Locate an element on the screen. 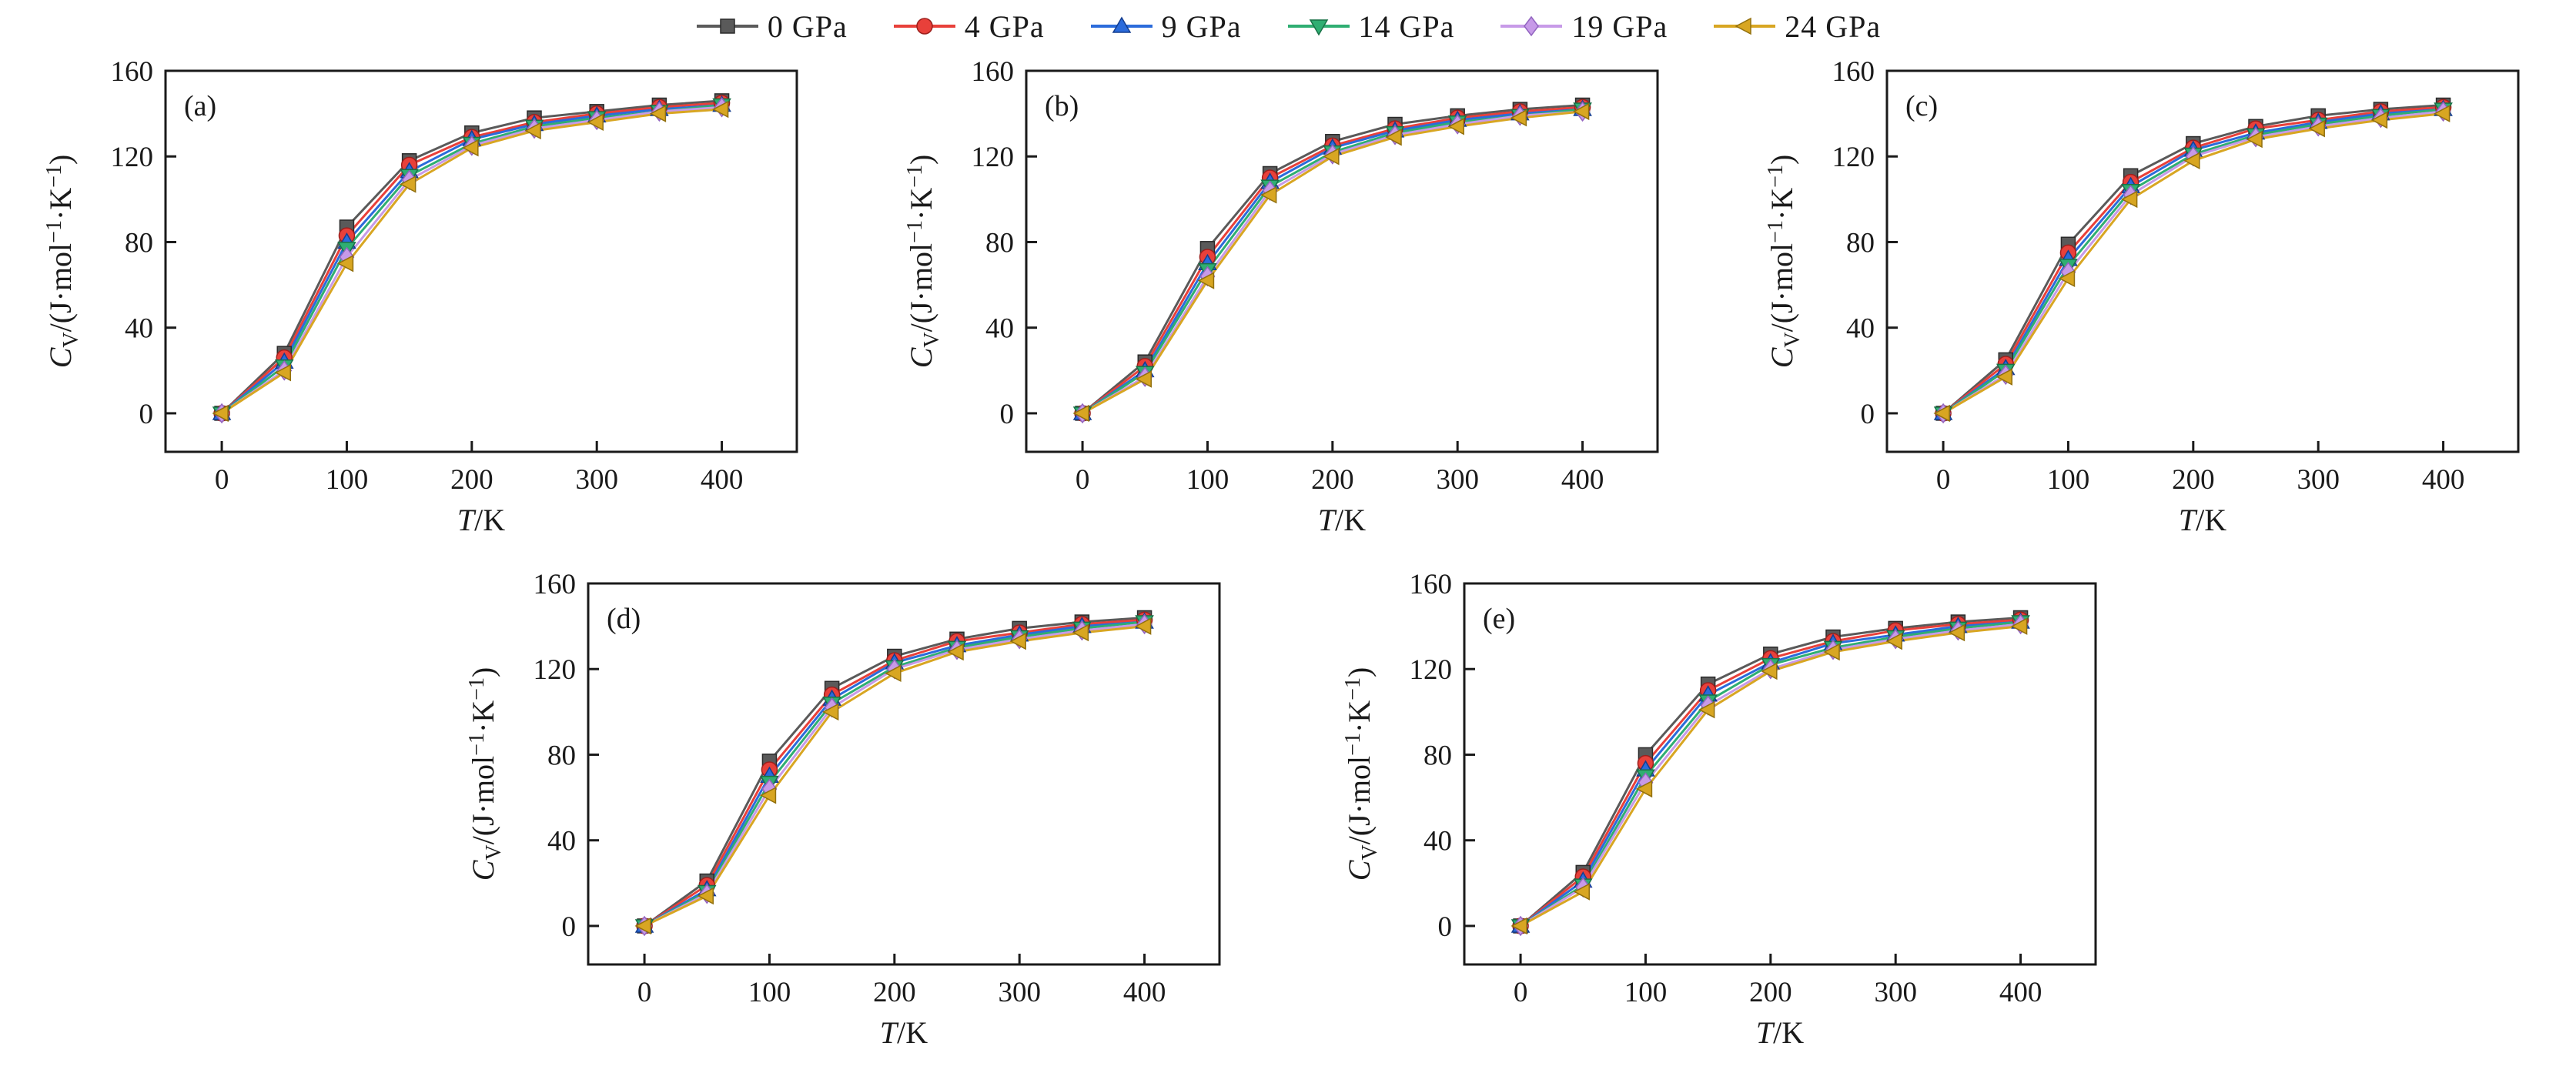 Image resolution: width=2576 pixels, height=1083 pixels. legend-item-4gpa: 4 GPa is located at coordinates (969, 26).